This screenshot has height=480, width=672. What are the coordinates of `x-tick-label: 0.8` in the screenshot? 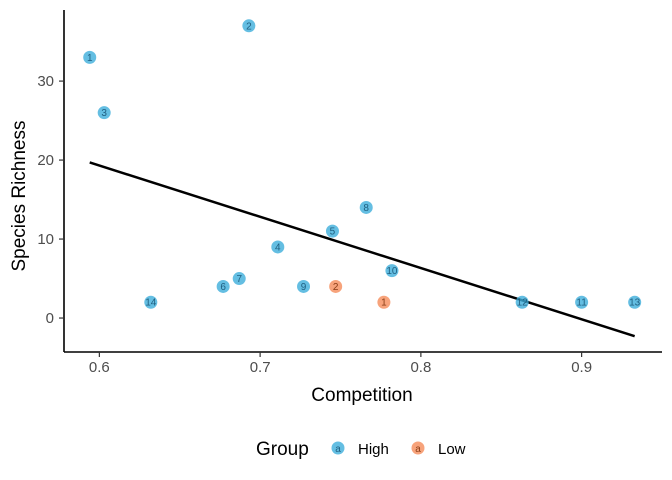 It's located at (420, 367).